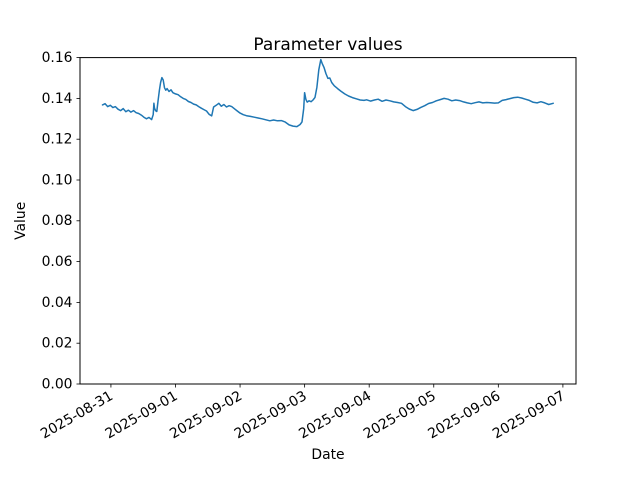 This screenshot has height=480, width=640. Describe the element at coordinates (57, 58) in the screenshot. I see `y-tick-label: 0.16` at that location.